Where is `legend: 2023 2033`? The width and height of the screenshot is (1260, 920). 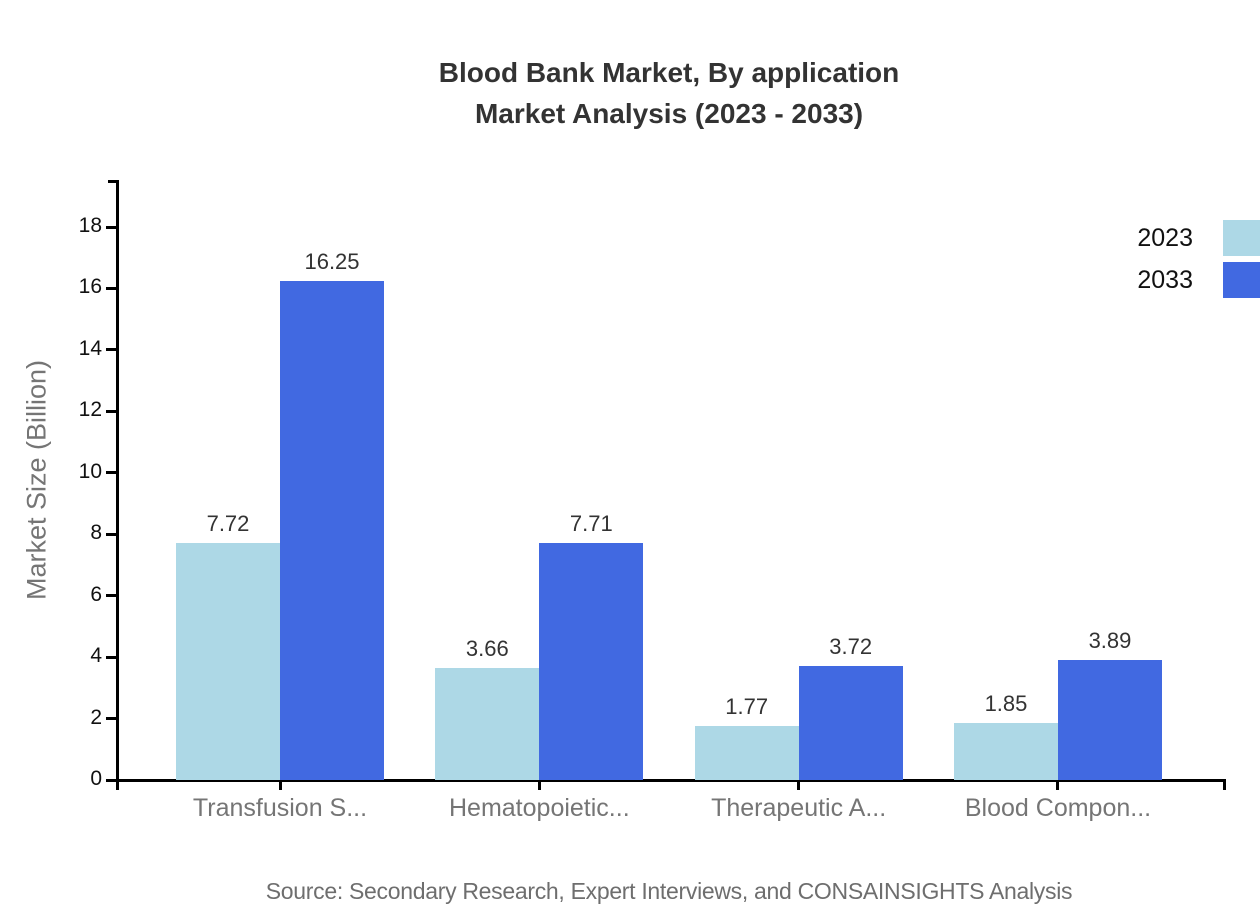
legend: 2023 2033 is located at coordinates (1198, 262).